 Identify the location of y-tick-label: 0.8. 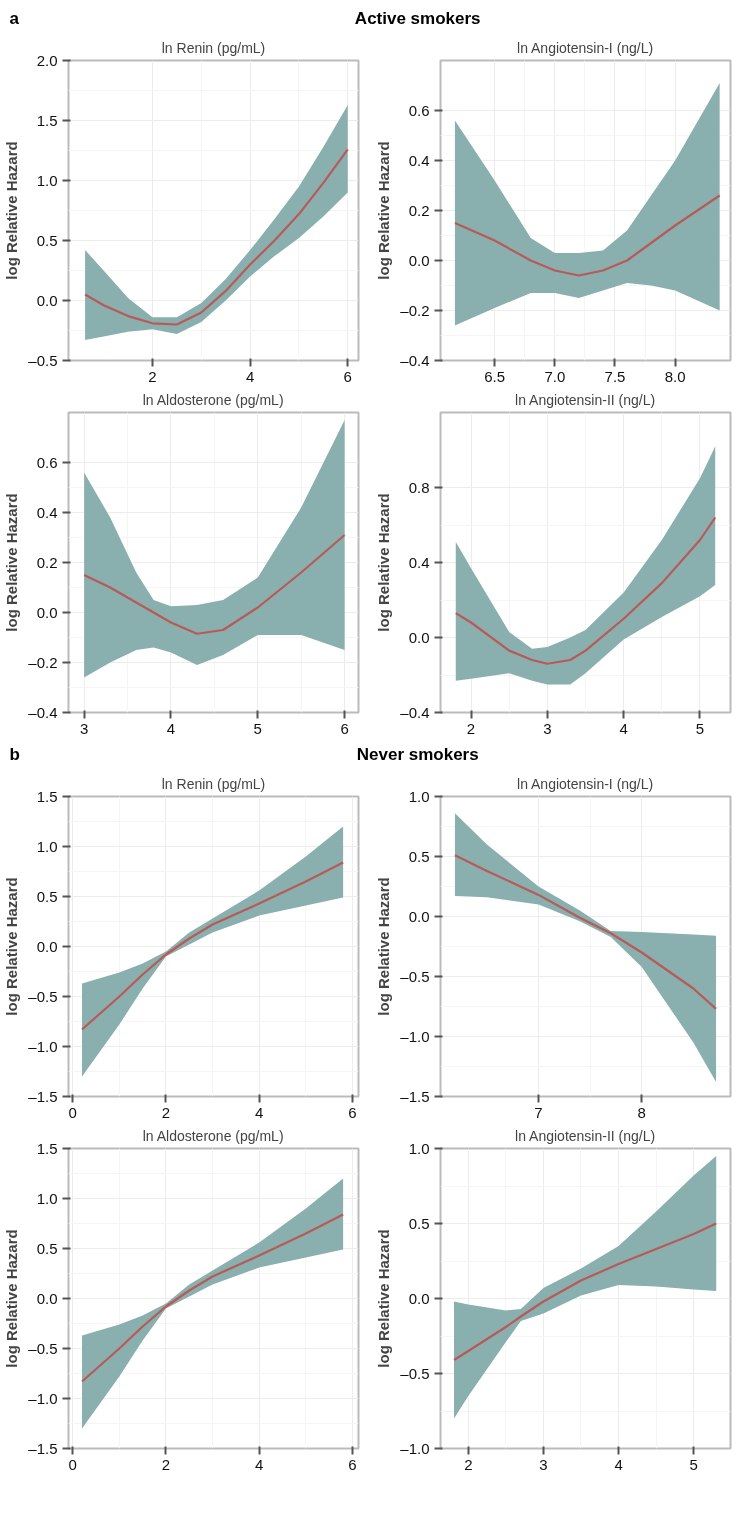
(419, 487).